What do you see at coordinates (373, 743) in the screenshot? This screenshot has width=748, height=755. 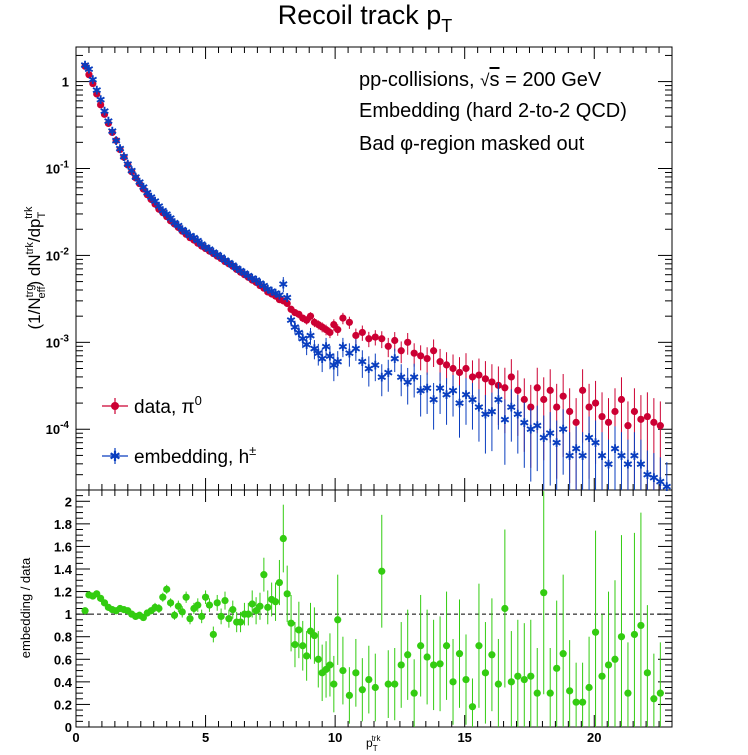 I see `x-axis-label: pTtrk` at bounding box center [373, 743].